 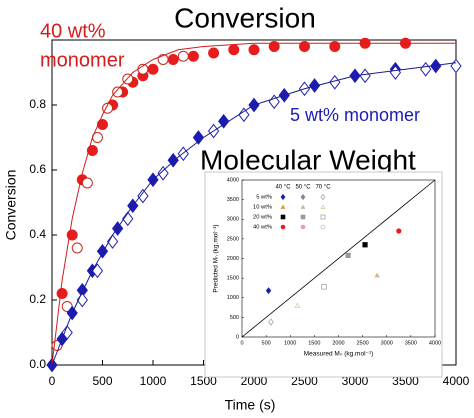 What do you see at coordinates (355, 115) in the screenshot?
I see `annotation: 5 wt% monomer` at bounding box center [355, 115].